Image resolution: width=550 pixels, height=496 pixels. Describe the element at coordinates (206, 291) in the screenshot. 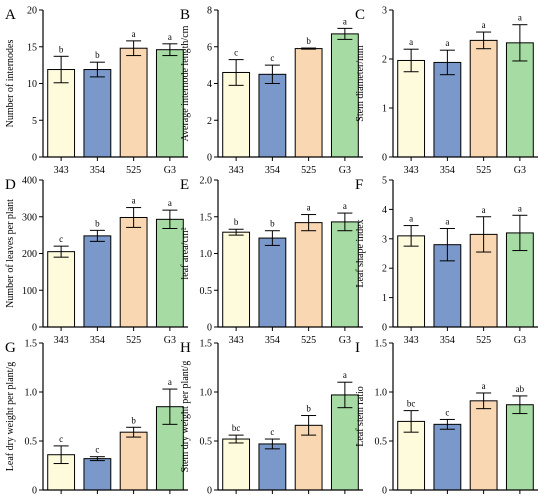

I see `panel-e-ytick-label: 0.5` at that location.